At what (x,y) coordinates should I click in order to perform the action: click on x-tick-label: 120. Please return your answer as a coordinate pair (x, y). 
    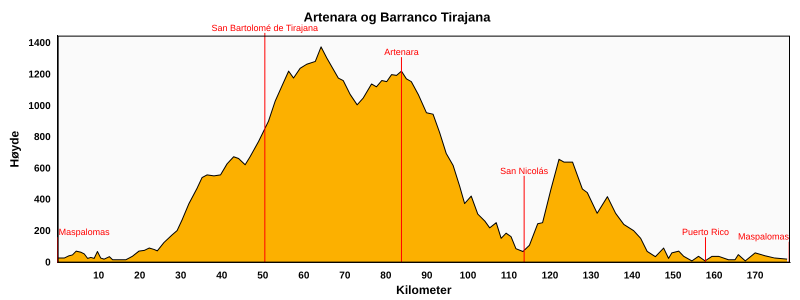
    Looking at the image, I should click on (550, 276).